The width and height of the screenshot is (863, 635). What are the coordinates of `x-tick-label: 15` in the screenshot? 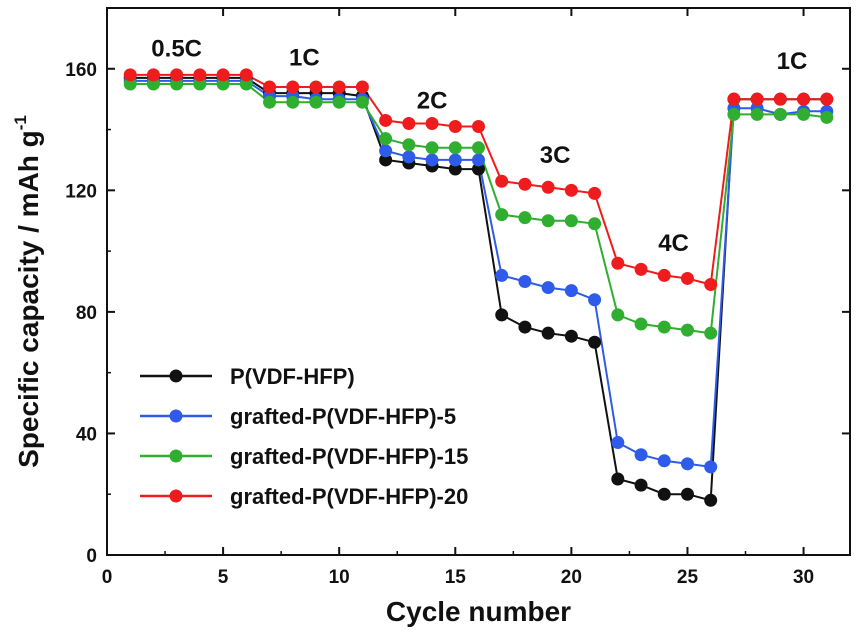 It's located at (456, 577).